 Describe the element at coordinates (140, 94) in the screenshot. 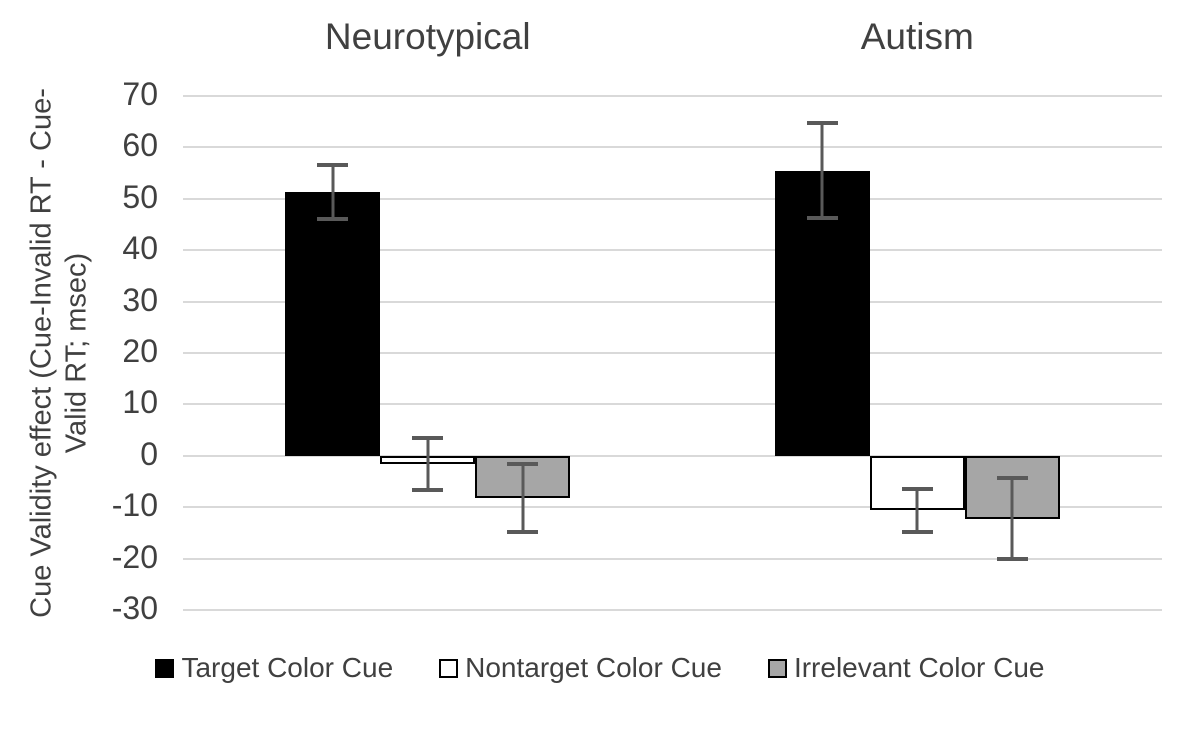

I see `y-tick-label-70: 70` at that location.